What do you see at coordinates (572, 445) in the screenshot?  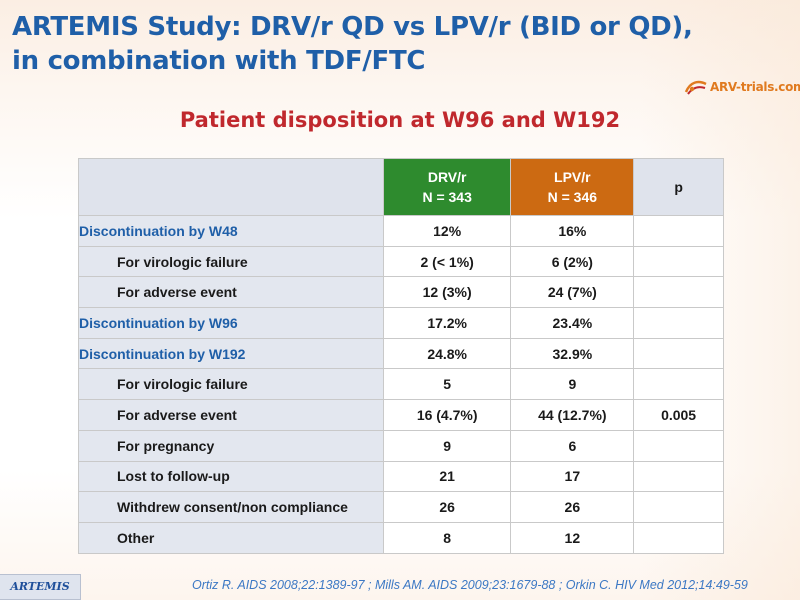 I see `lpv-value: 6` at bounding box center [572, 445].